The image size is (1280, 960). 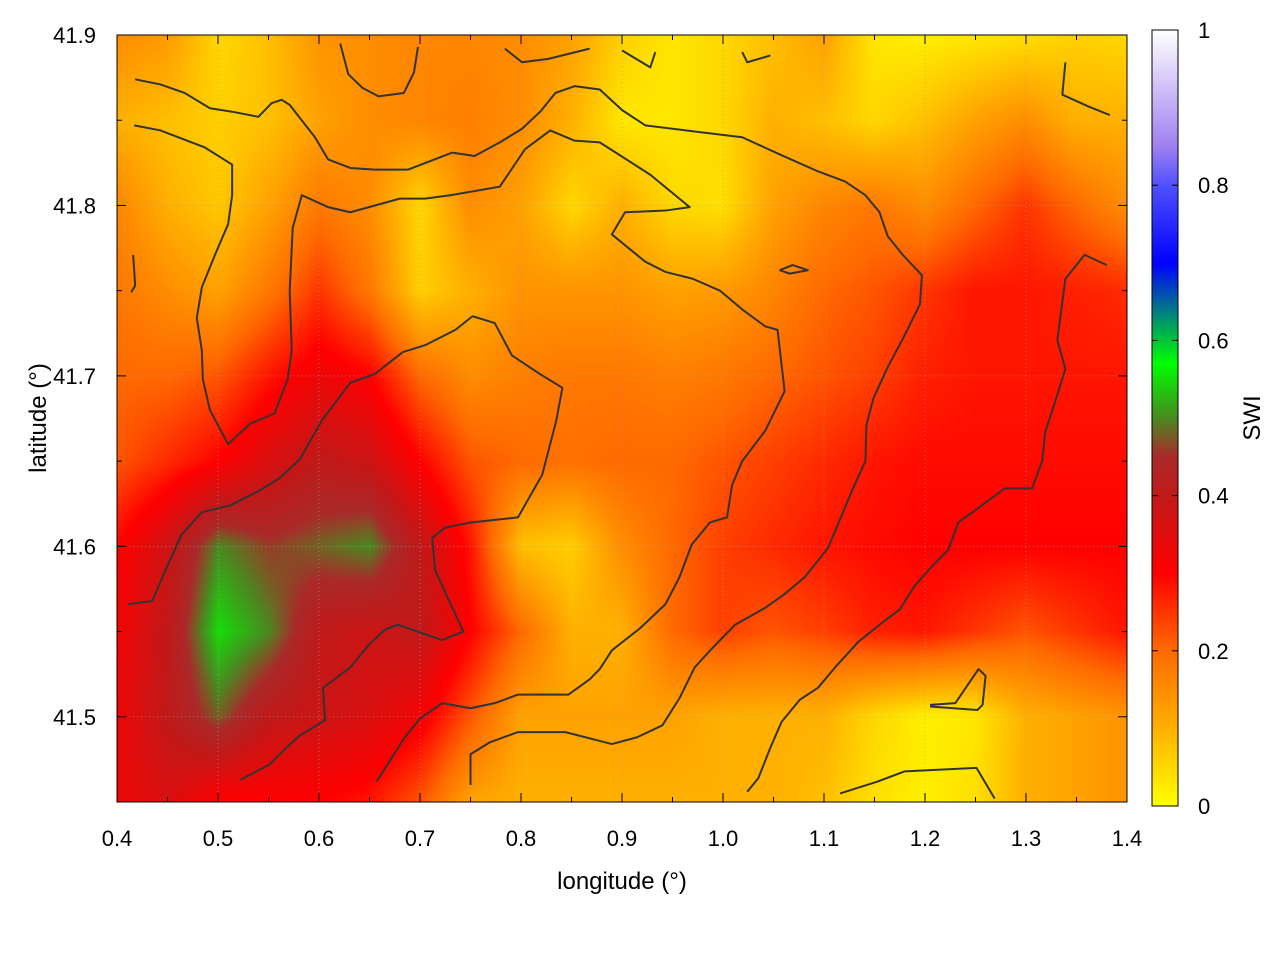 What do you see at coordinates (1252, 417) in the screenshot?
I see `colorbar-label: SWI` at bounding box center [1252, 417].